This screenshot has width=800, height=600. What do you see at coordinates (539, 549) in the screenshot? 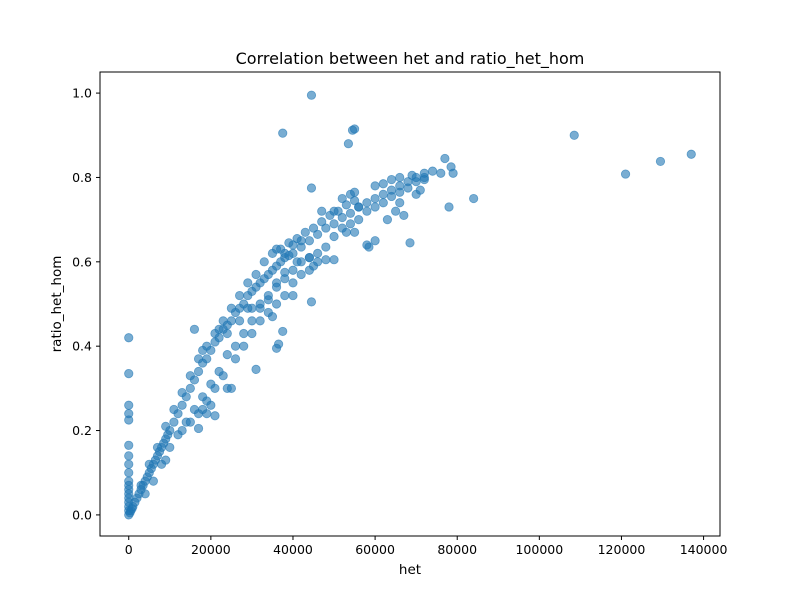
I see `x-tick-label: 100000` at bounding box center [539, 549].